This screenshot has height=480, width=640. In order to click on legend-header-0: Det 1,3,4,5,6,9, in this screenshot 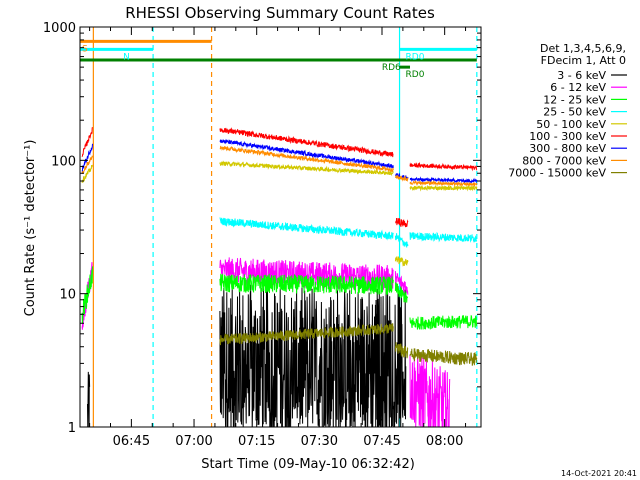, I will do `click(583, 48)`.